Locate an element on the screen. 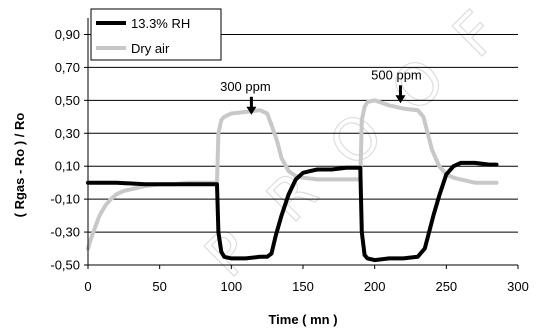 The height and width of the screenshot is (328, 539). x-axis-title: Time ( mn ) is located at coordinates (302, 319).